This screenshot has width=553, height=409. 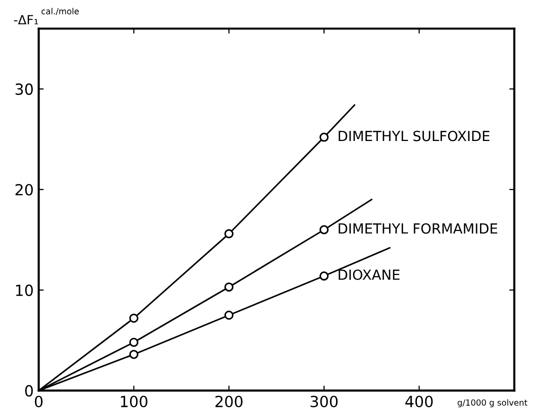 I want to click on series-label: DIOXANE, so click(x=369, y=274).